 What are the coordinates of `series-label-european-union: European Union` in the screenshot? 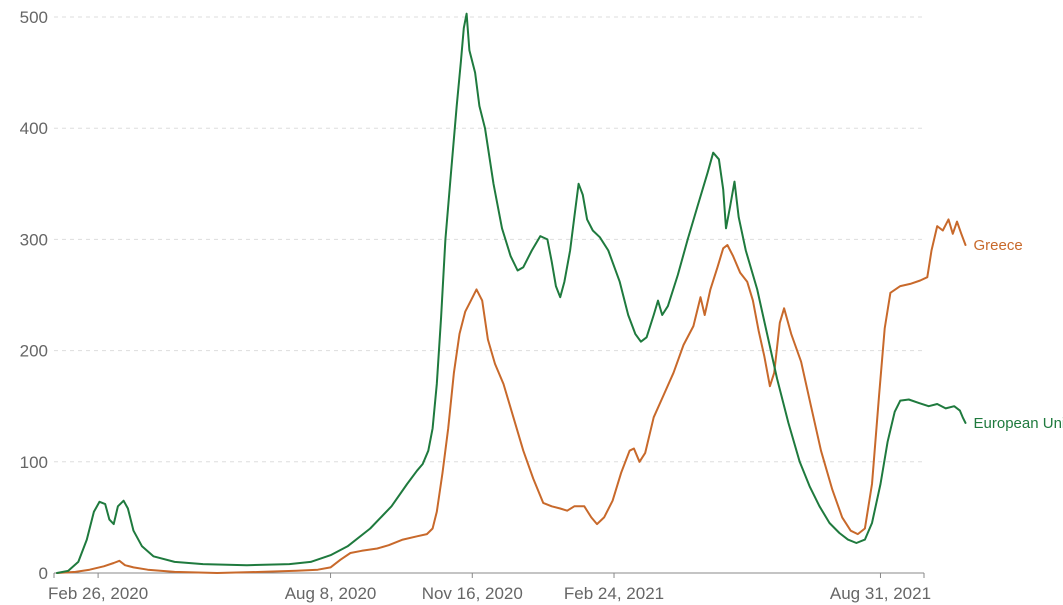 It's located at (1018, 423).